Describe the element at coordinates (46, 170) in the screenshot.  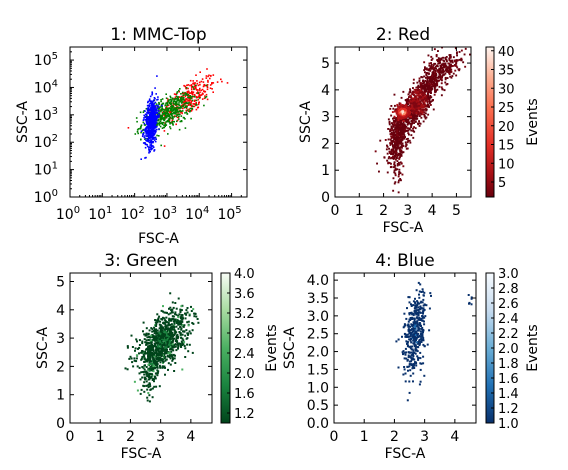
I see `y-tick-label: 101` at that location.